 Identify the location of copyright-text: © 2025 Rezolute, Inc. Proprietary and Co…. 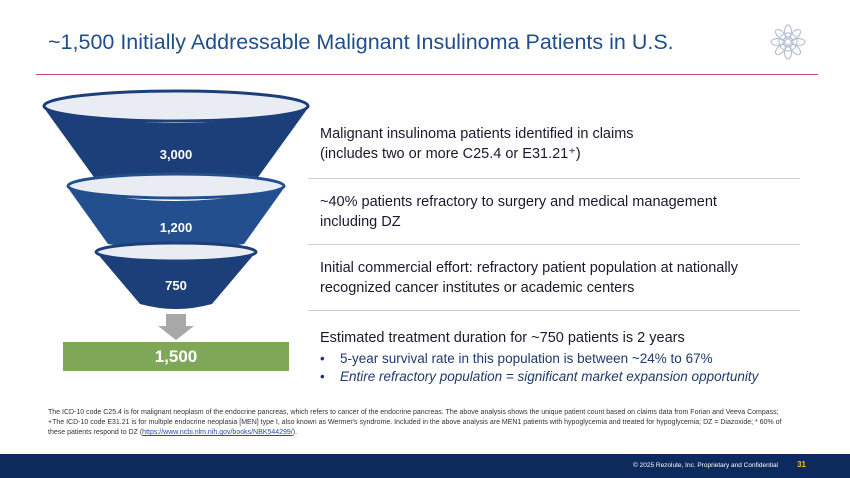
(705, 465).